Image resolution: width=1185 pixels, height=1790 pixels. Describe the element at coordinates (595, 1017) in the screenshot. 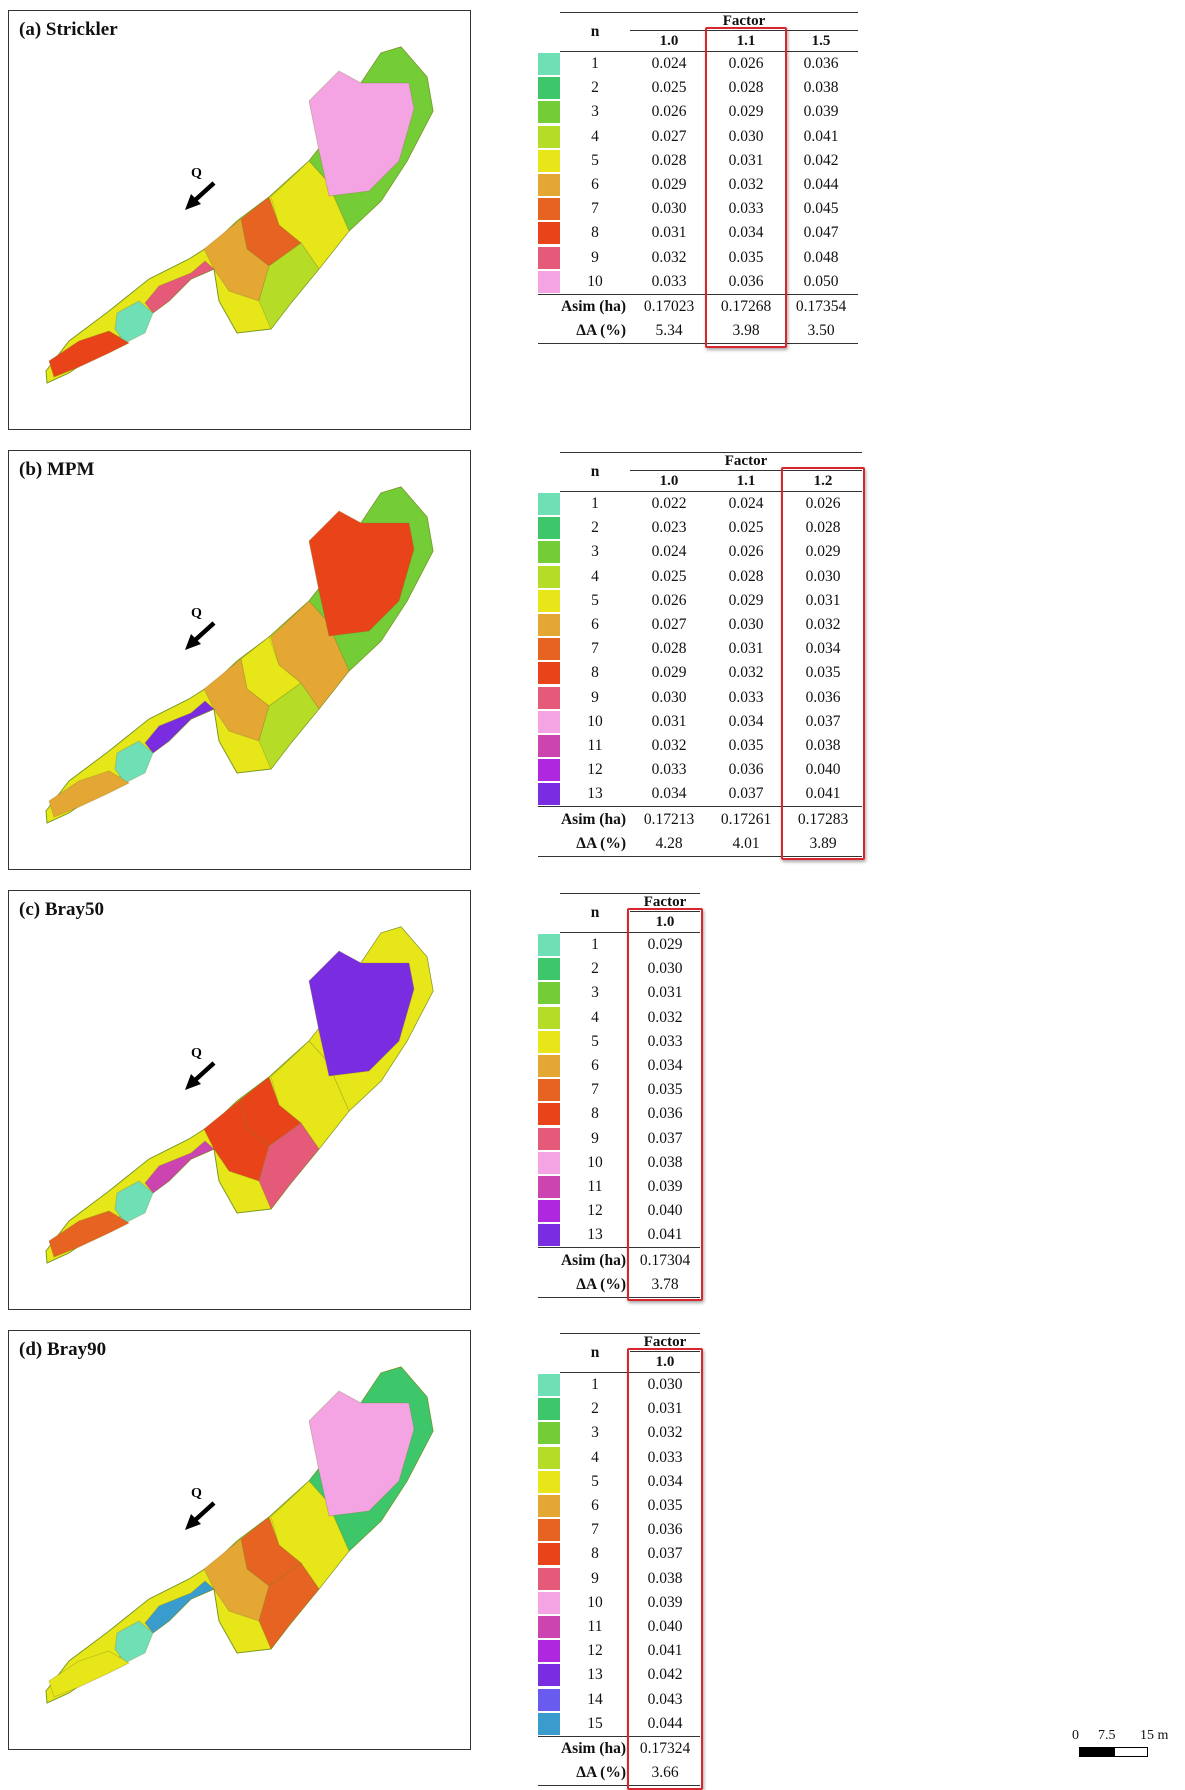

I see `class-number: 4` at that location.